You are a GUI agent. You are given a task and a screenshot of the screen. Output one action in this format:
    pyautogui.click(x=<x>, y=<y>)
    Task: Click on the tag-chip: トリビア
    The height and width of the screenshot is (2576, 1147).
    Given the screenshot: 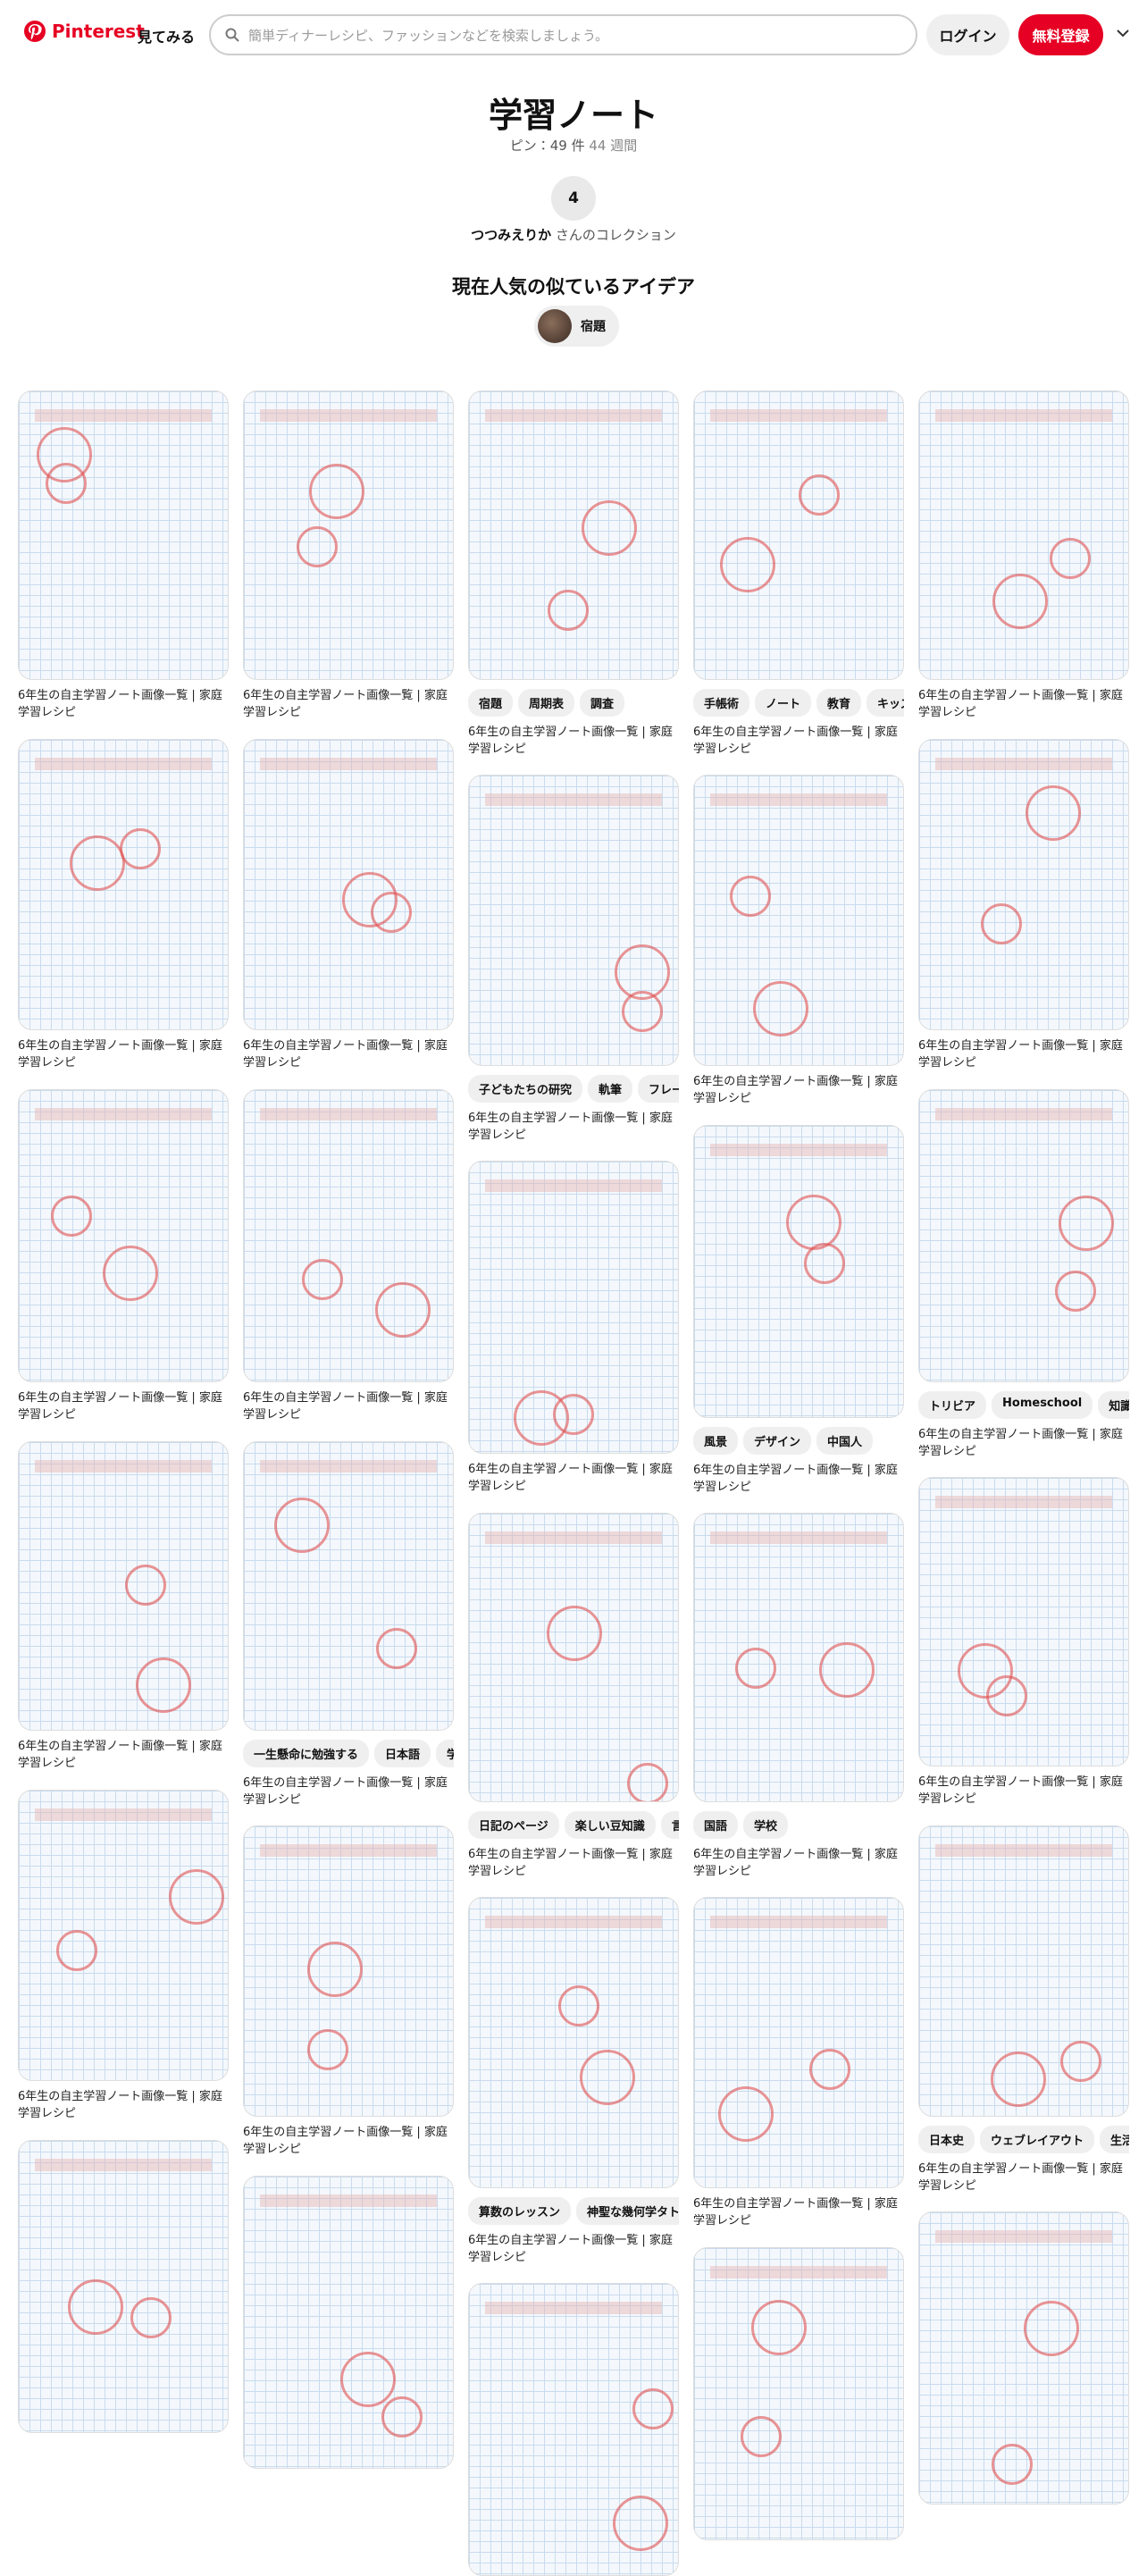 What is the action you would take?
    pyautogui.click(x=952, y=1405)
    